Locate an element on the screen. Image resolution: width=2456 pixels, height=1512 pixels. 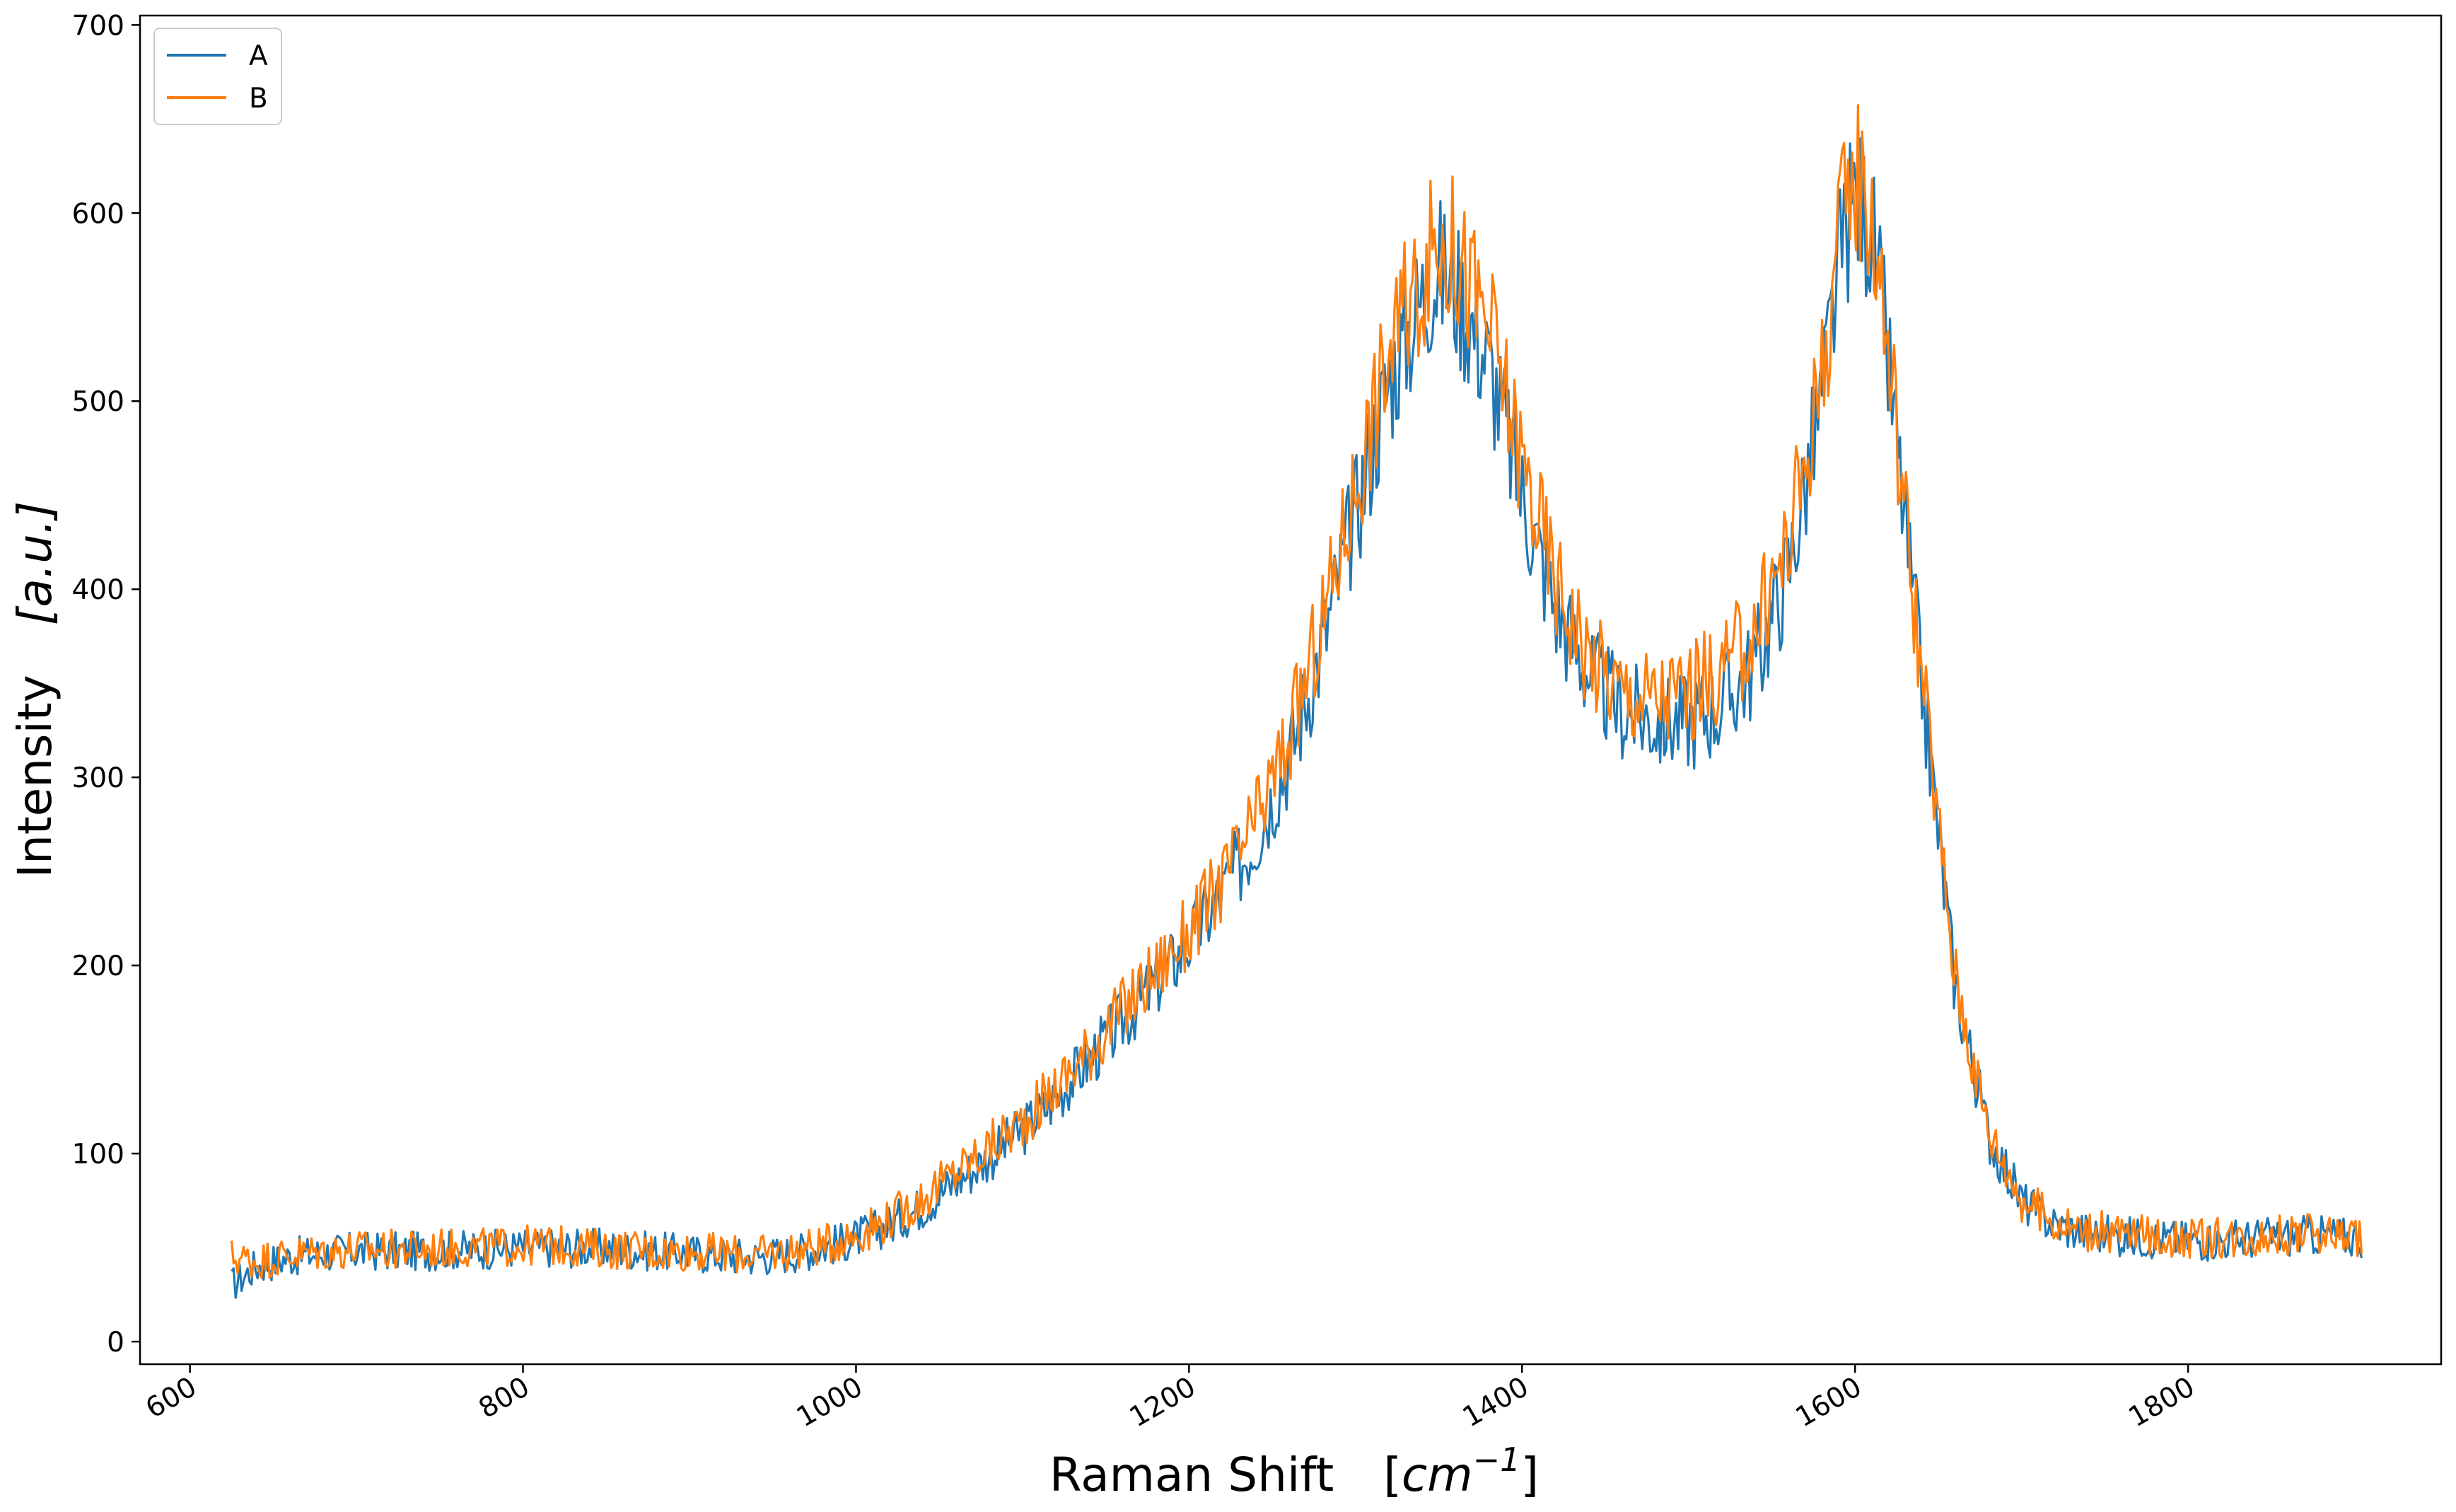
y-axis-label-main: Intensity is located at coordinates (35, 776).